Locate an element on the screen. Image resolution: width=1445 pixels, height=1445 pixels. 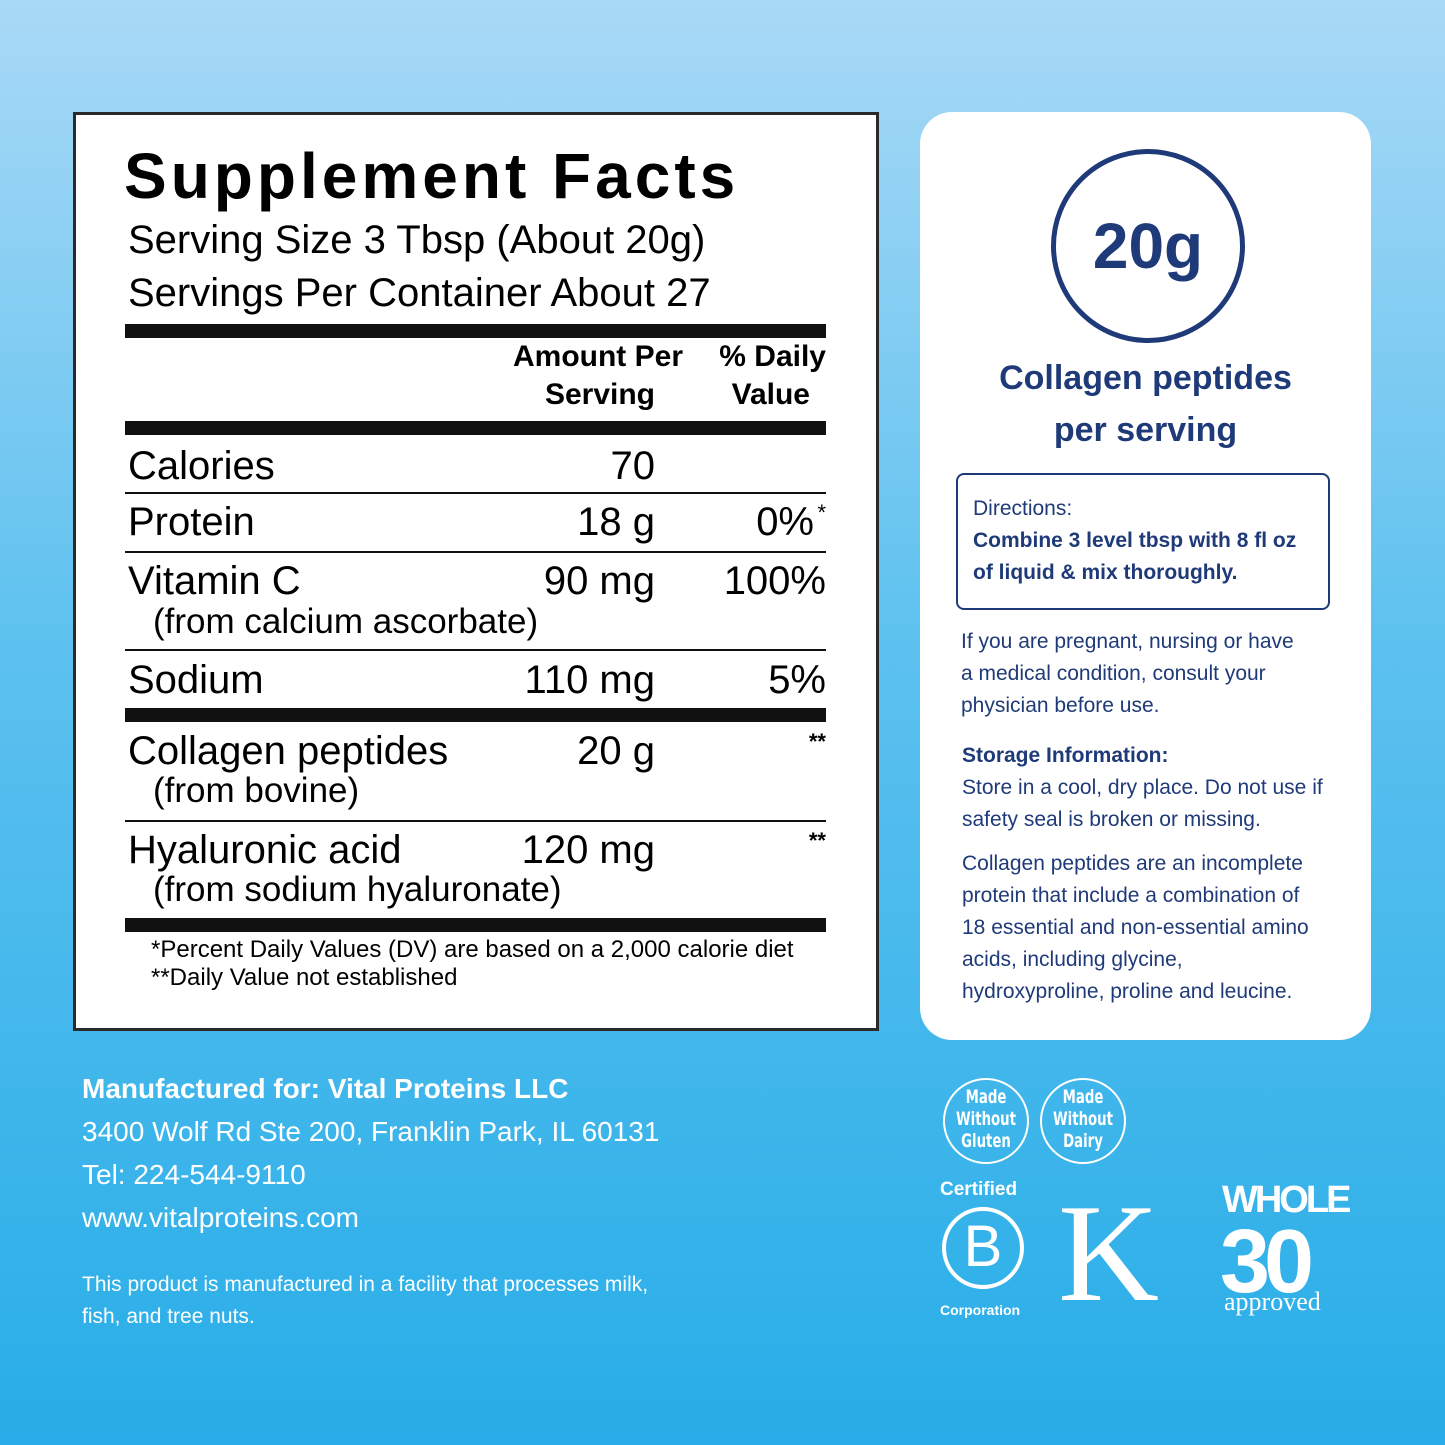
whole30-text: approved is located at coordinates (1272, 1301).